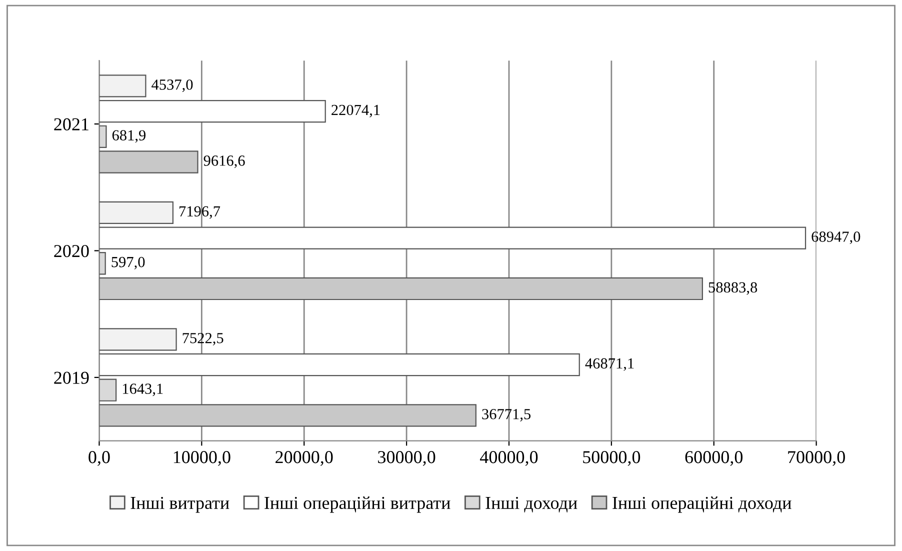 This screenshot has height=551, width=902. What do you see at coordinates (714, 458) in the screenshot?
I see `x-tick-label: 60000,0` at bounding box center [714, 458].